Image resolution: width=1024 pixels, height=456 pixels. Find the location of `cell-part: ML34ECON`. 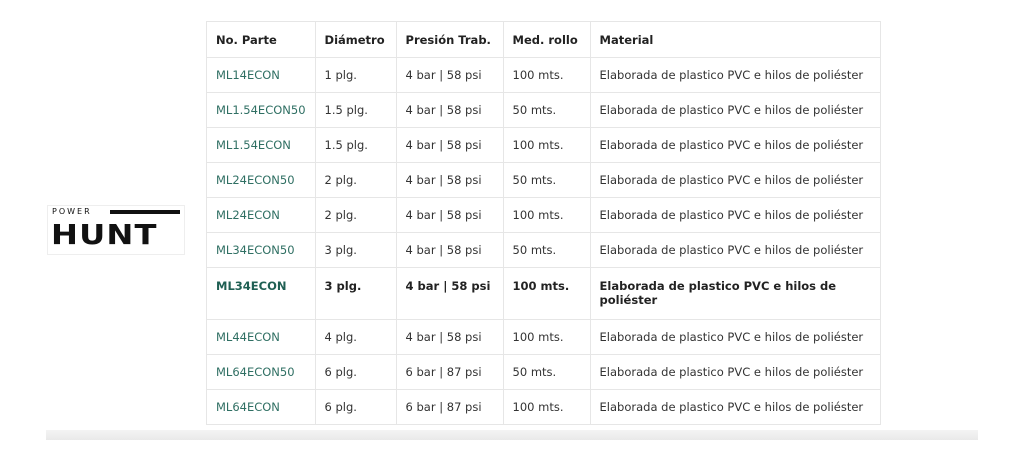

cell-part: ML34ECON is located at coordinates (261, 293).